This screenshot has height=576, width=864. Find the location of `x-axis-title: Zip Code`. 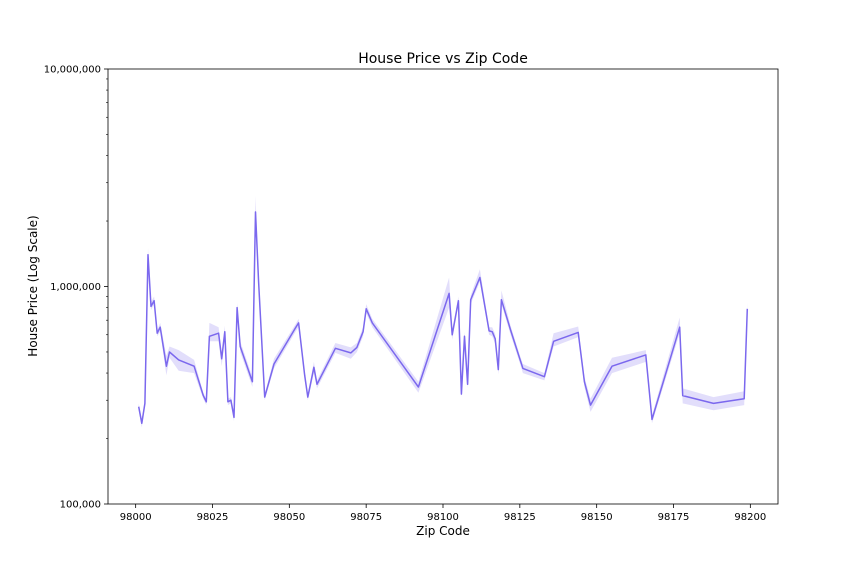

x-axis-title: Zip Code is located at coordinates (443, 531).